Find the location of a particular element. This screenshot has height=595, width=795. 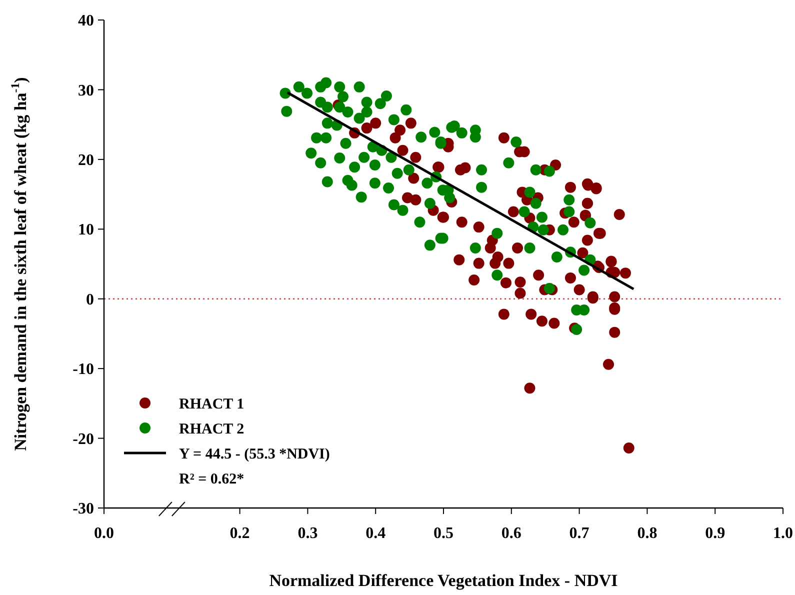

y-tick-label: -30 is located at coordinates (83, 509).